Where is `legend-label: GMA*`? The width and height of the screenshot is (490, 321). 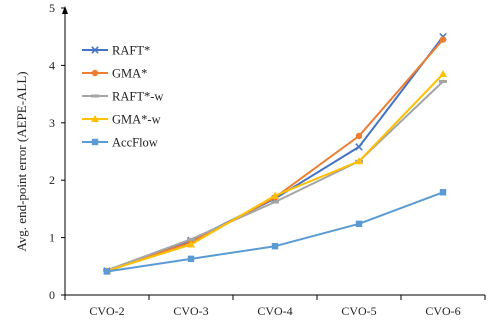 legend-label: GMA* is located at coordinates (129, 74).